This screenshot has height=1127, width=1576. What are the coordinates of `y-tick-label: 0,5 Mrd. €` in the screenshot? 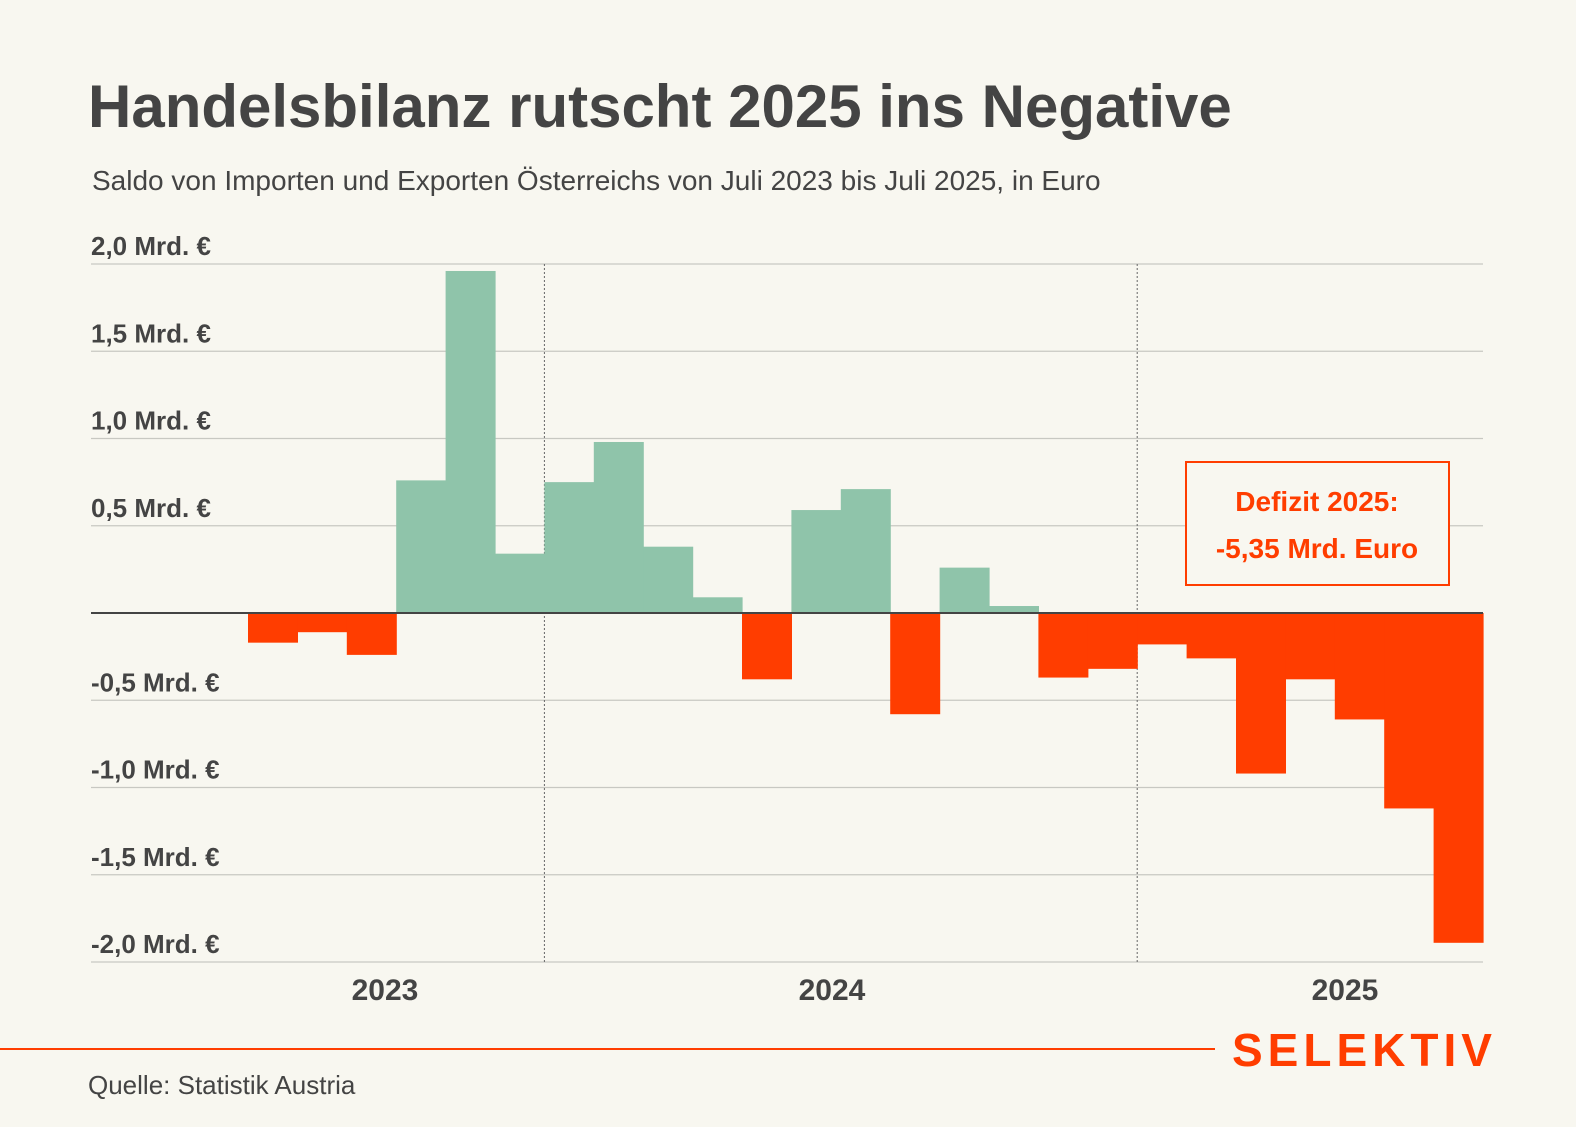 It's located at (151, 508).